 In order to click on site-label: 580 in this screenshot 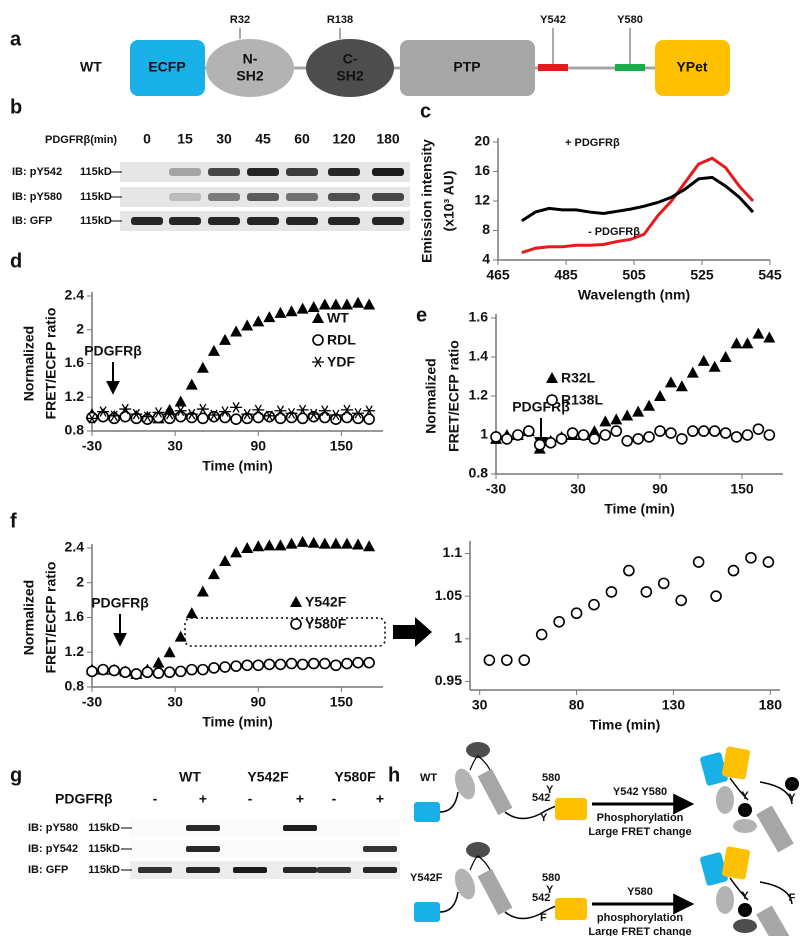, I will do `click(551, 878)`.